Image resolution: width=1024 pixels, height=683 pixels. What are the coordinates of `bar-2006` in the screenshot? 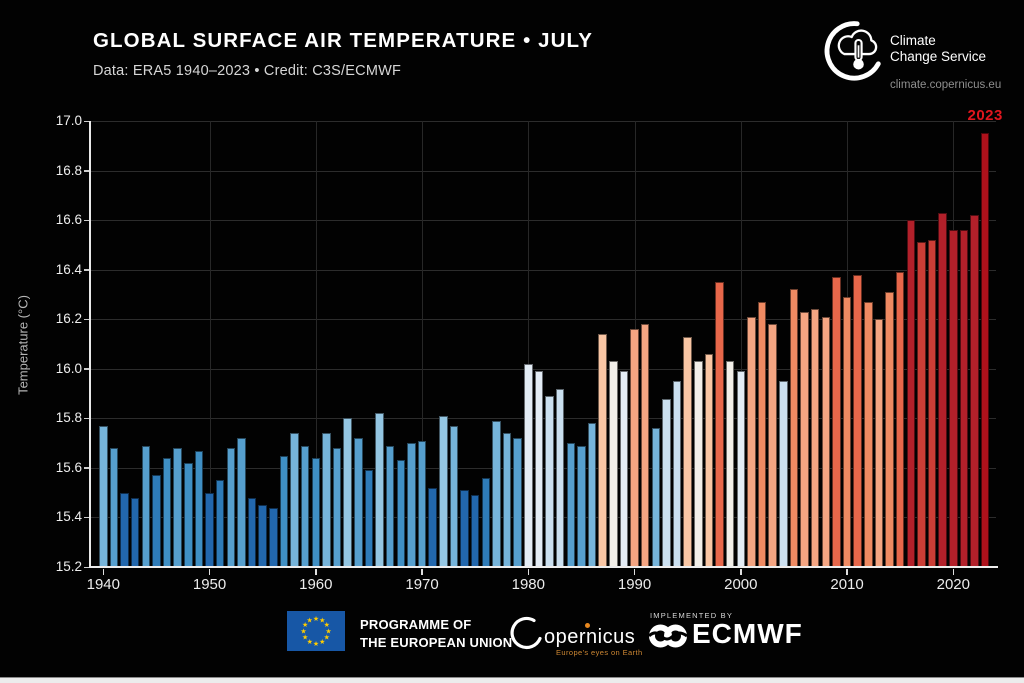 It's located at (804, 439).